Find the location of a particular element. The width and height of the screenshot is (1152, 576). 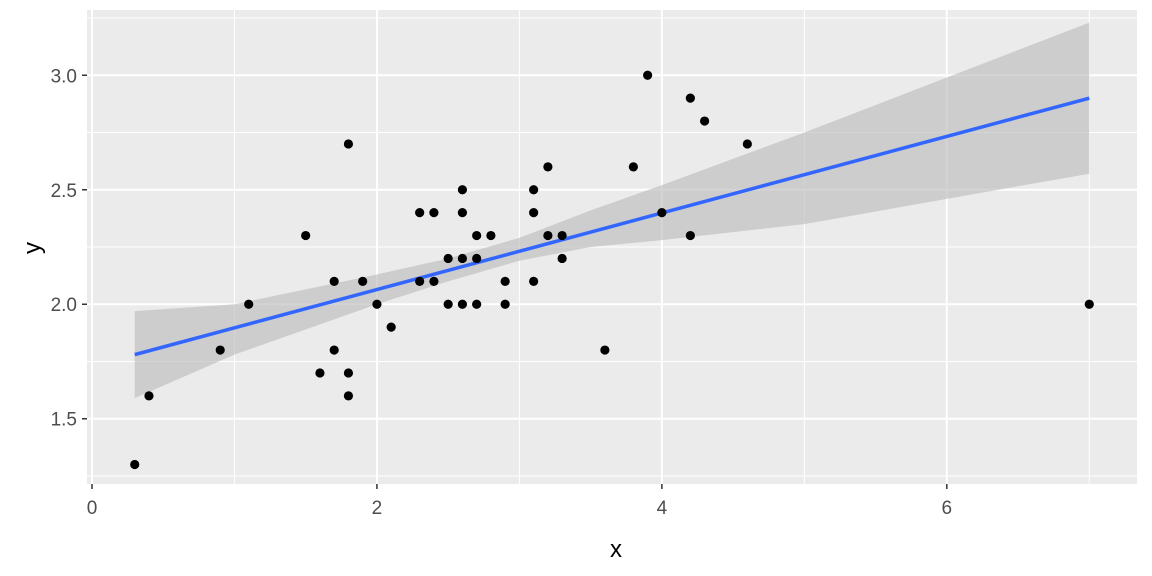

y-tick-label: 2.0 is located at coordinates (64, 305).